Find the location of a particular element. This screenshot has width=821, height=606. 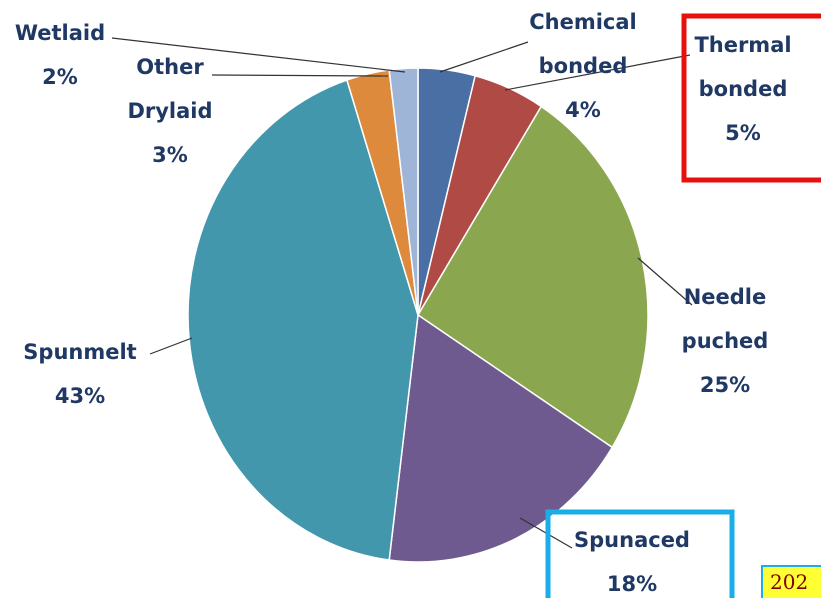

value-label: 2% is located at coordinates (60, 77).